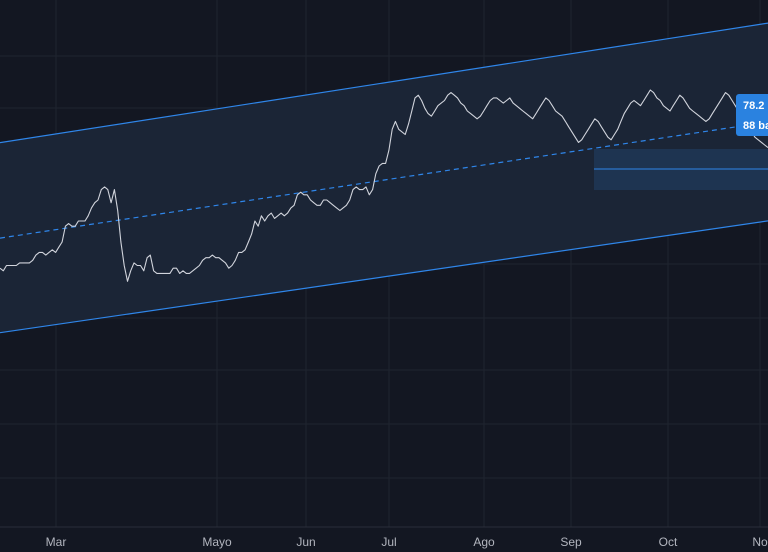 This screenshot has height=552, width=768. Describe the element at coordinates (753, 106) in the screenshot. I see `price-bubble-price: 78.2` at that location.